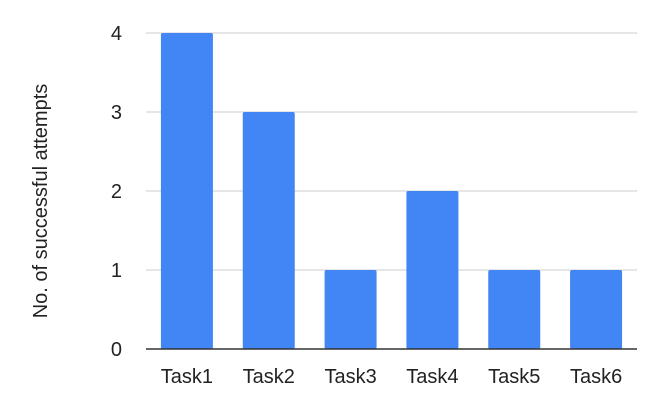 The width and height of the screenshot is (658, 410). What do you see at coordinates (596, 309) in the screenshot?
I see `bar-task6` at bounding box center [596, 309].